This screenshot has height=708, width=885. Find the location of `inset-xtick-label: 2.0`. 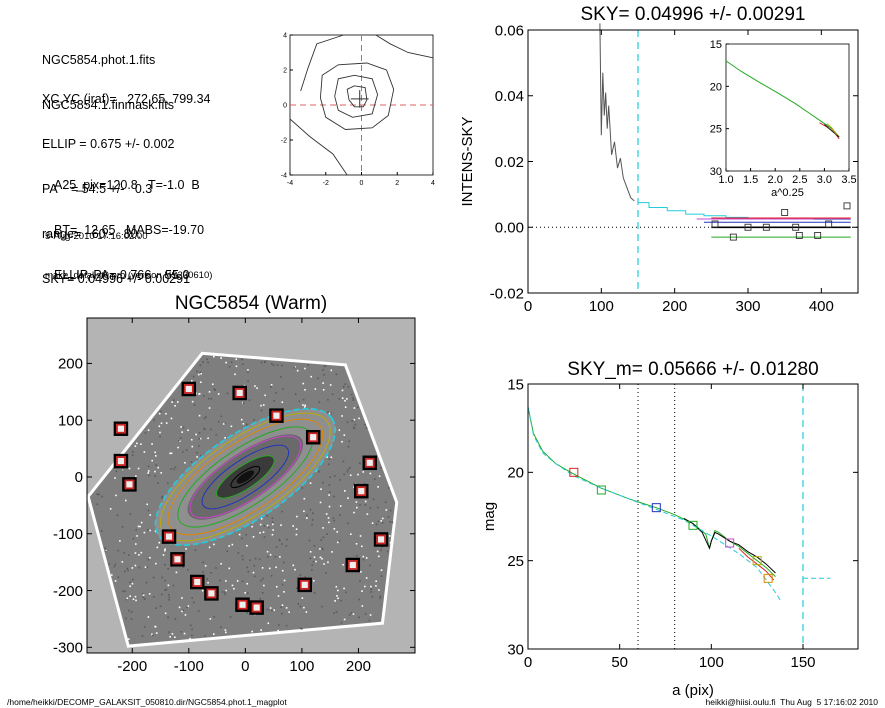

inset-xtick-label: 2.0 is located at coordinates (775, 180).